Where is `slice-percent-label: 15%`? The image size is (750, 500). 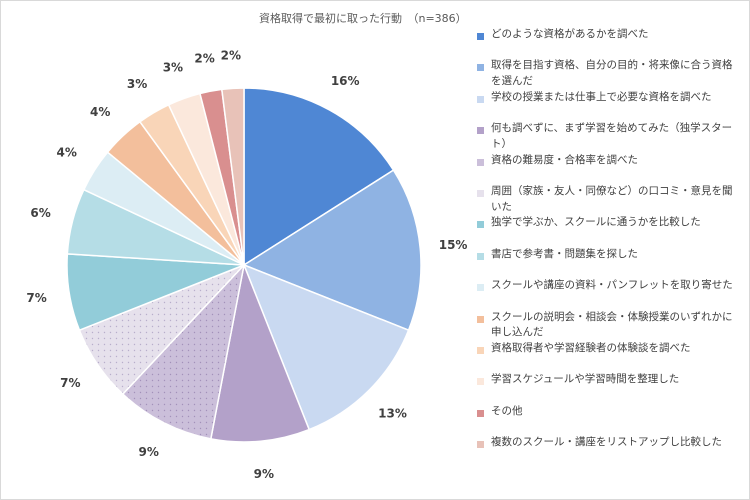
slice-percent-label: 15% is located at coordinates (453, 245).